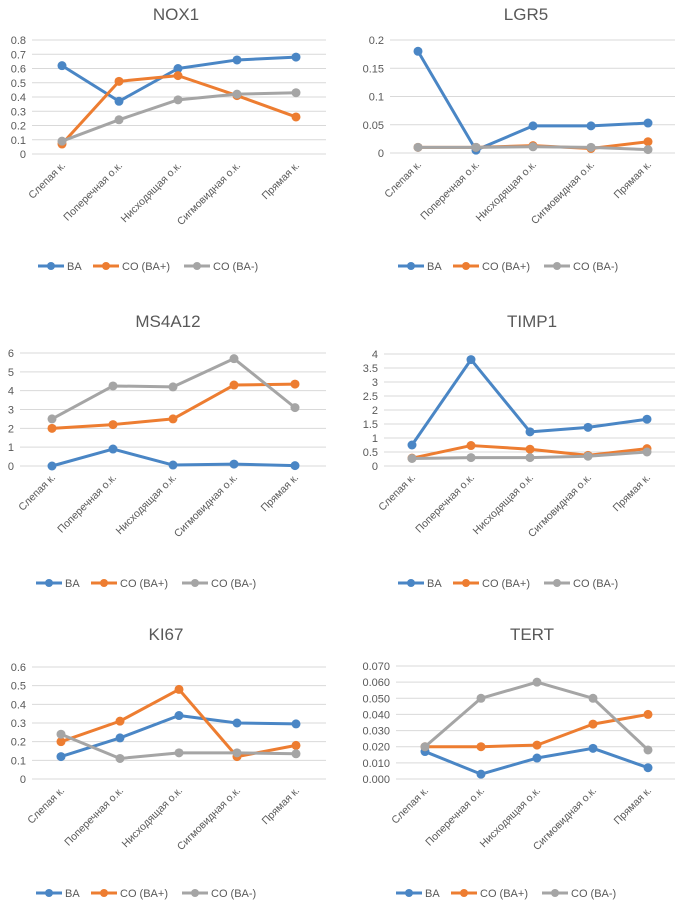 The image size is (678, 906). What do you see at coordinates (532, 634) in the screenshot?
I see `chart-title: TERT` at bounding box center [532, 634].